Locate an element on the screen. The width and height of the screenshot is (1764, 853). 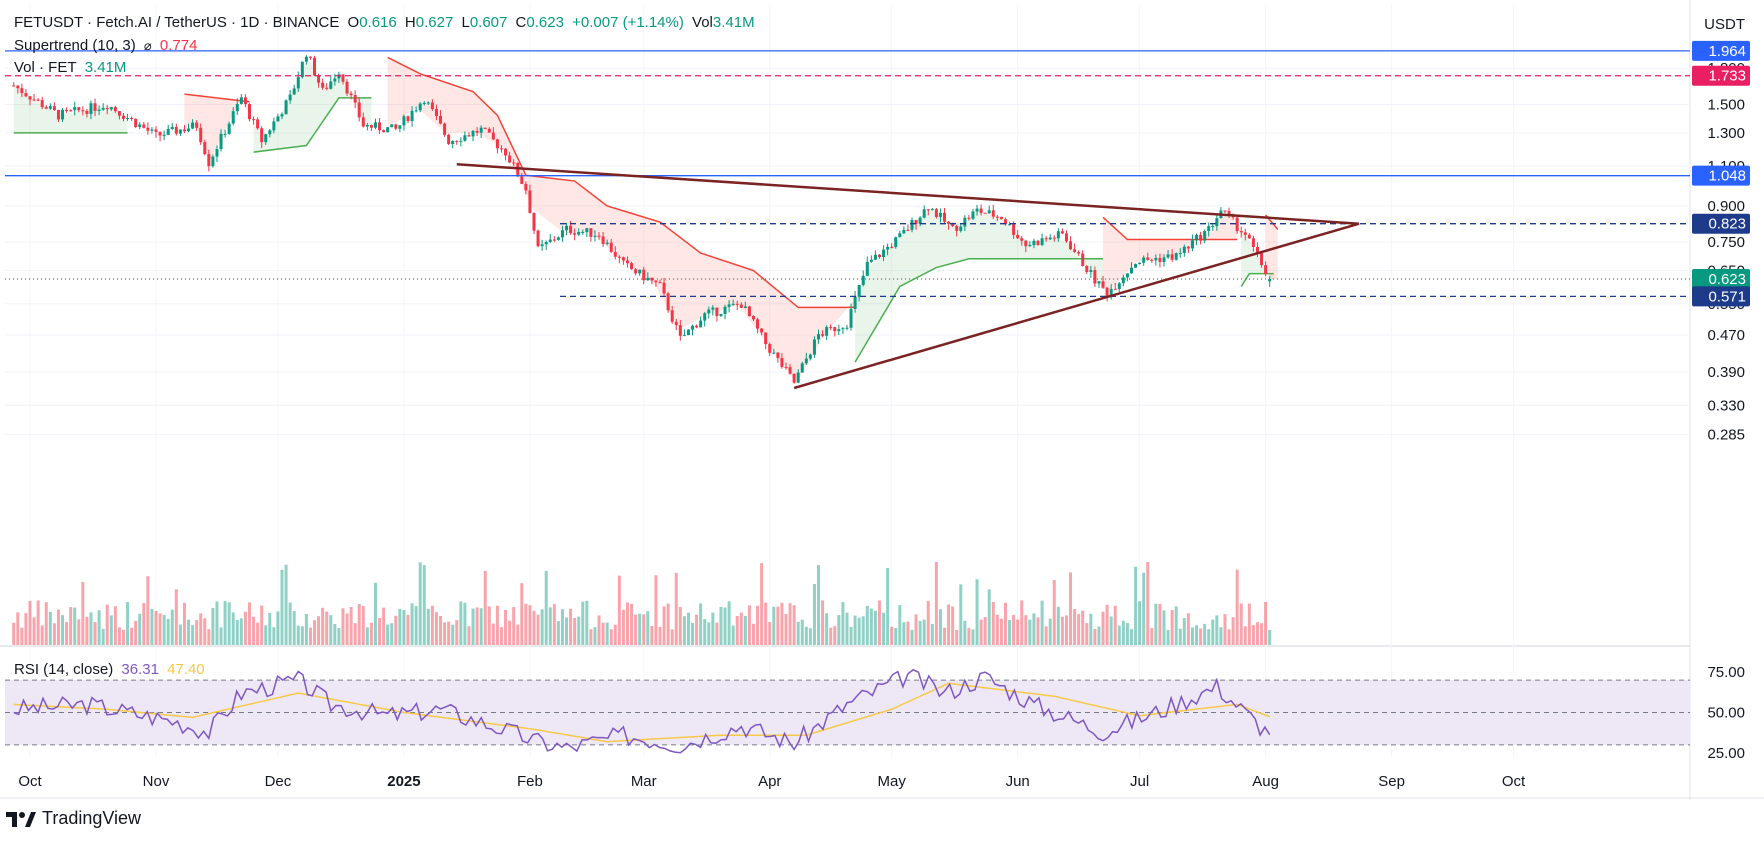
supertrend-legend: Supertrend (10, 3) ⌀ 0.774 is located at coordinates (107, 45).